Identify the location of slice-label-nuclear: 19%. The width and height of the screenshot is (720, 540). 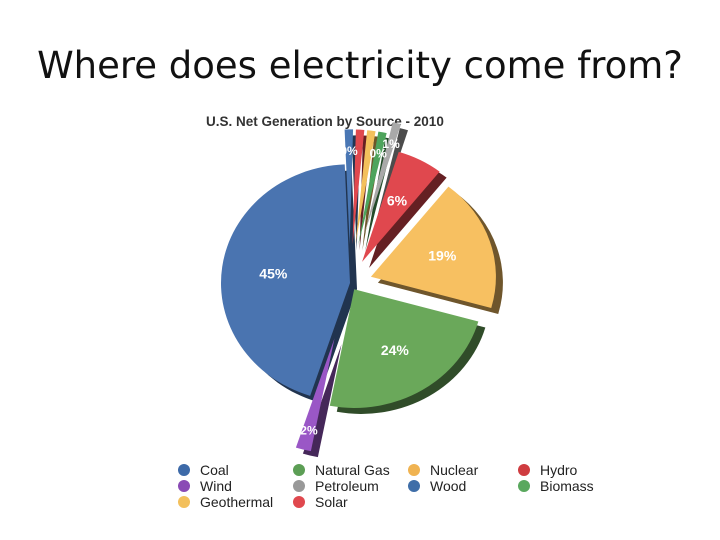
(442, 255).